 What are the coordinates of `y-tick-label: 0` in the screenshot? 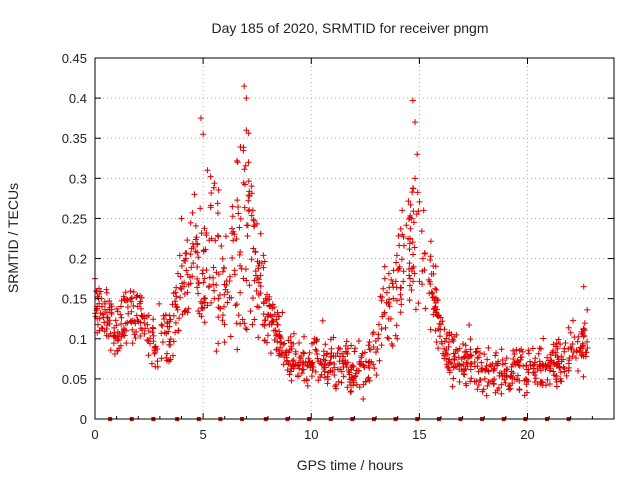 It's located at (83, 419).